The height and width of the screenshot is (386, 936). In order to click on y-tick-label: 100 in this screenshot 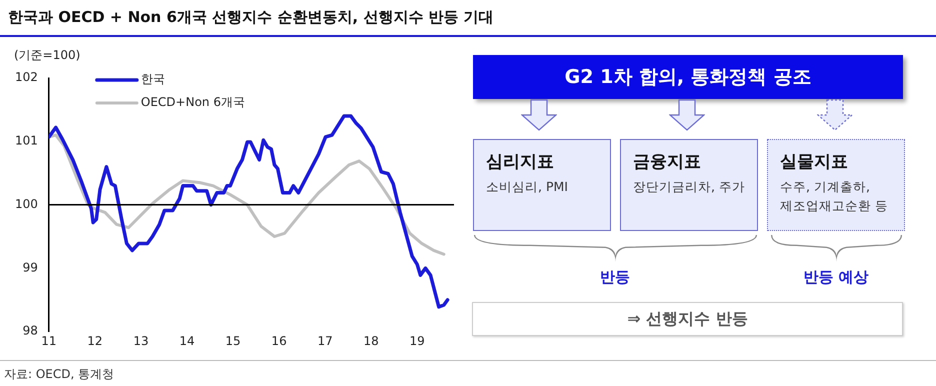, I will do `click(26, 203)`.